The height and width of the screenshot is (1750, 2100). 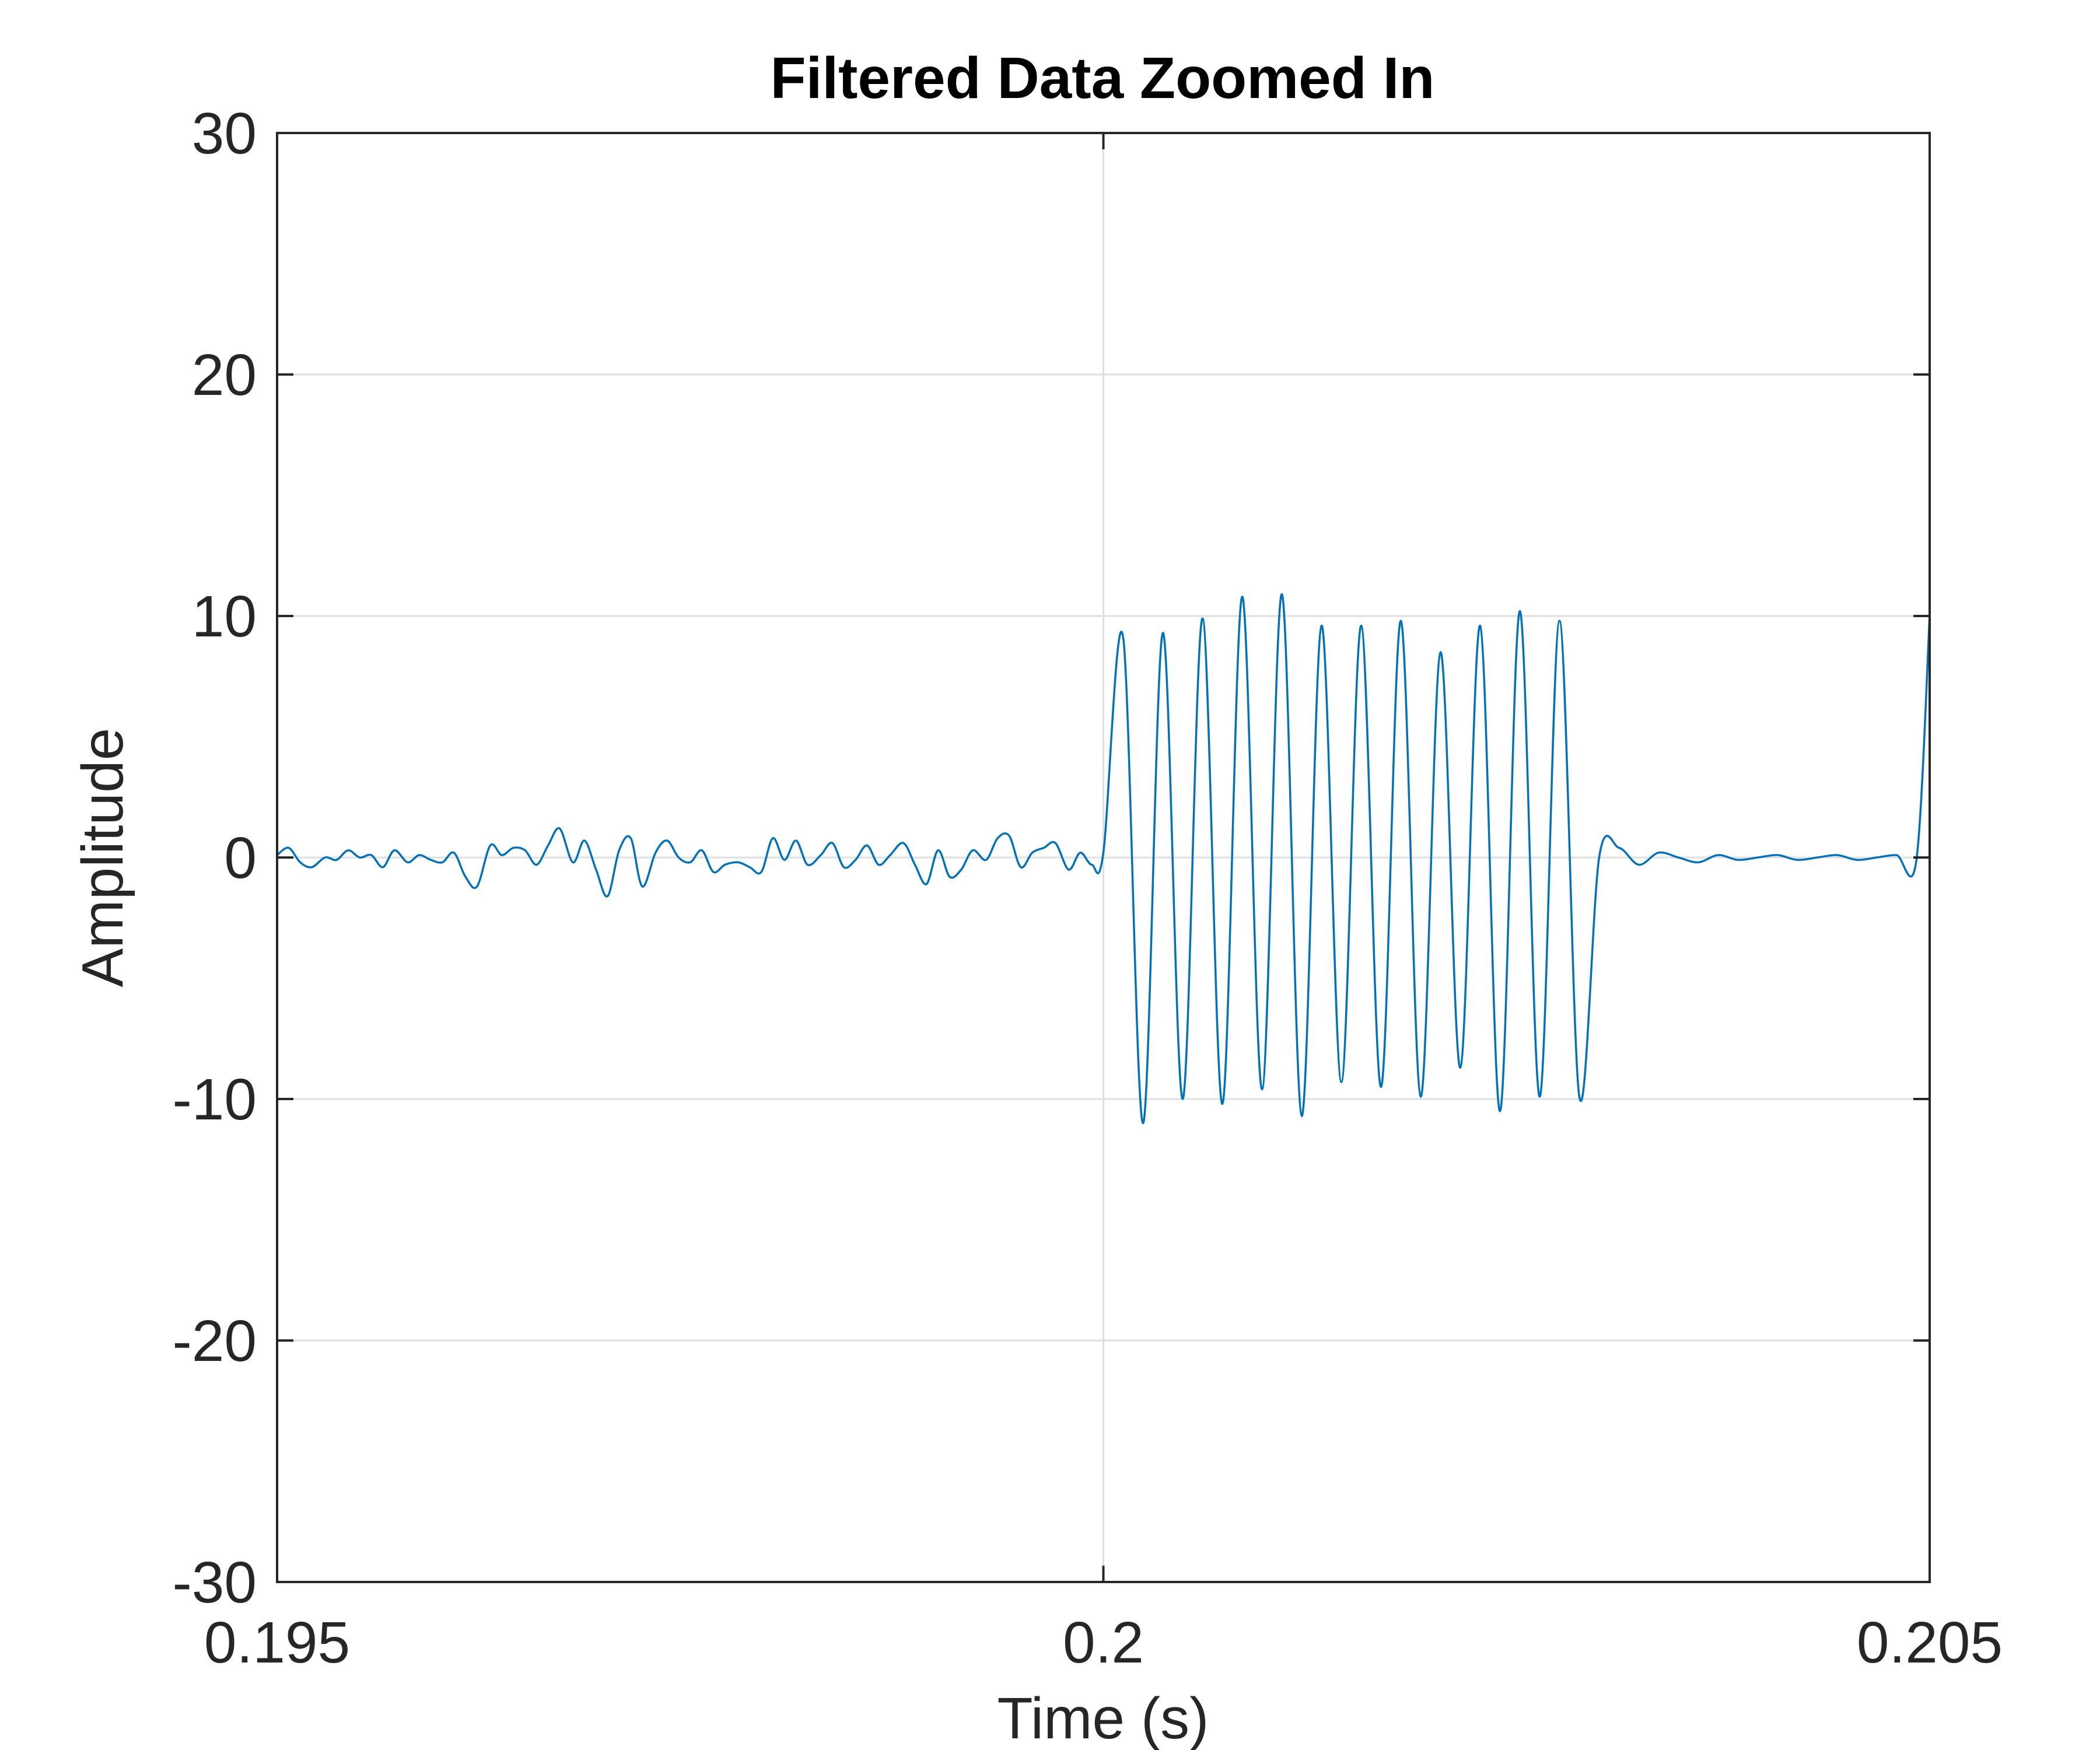 I want to click on y-tick-label: 0, so click(x=240, y=858).